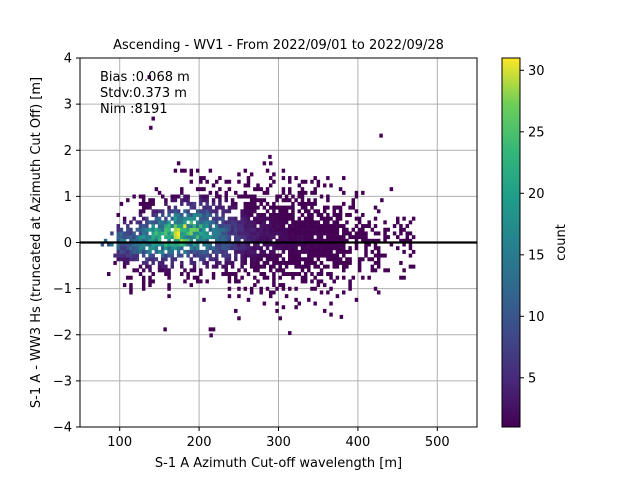 Image resolution: width=640 pixels, height=480 pixels. What do you see at coordinates (536, 317) in the screenshot?
I see `colorbar-tick-label: 10` at bounding box center [536, 317].